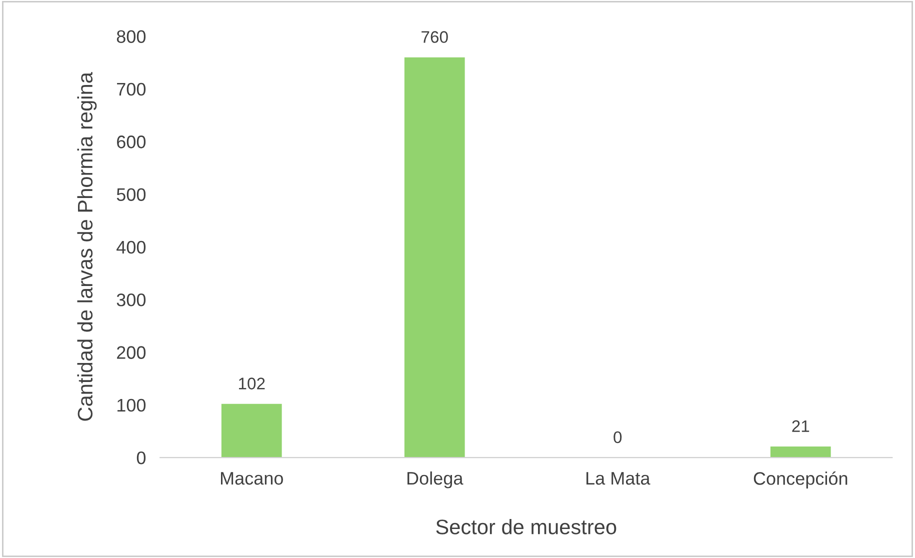 The image size is (915, 558). Describe the element at coordinates (251, 384) in the screenshot. I see `data-label: 102` at that location.